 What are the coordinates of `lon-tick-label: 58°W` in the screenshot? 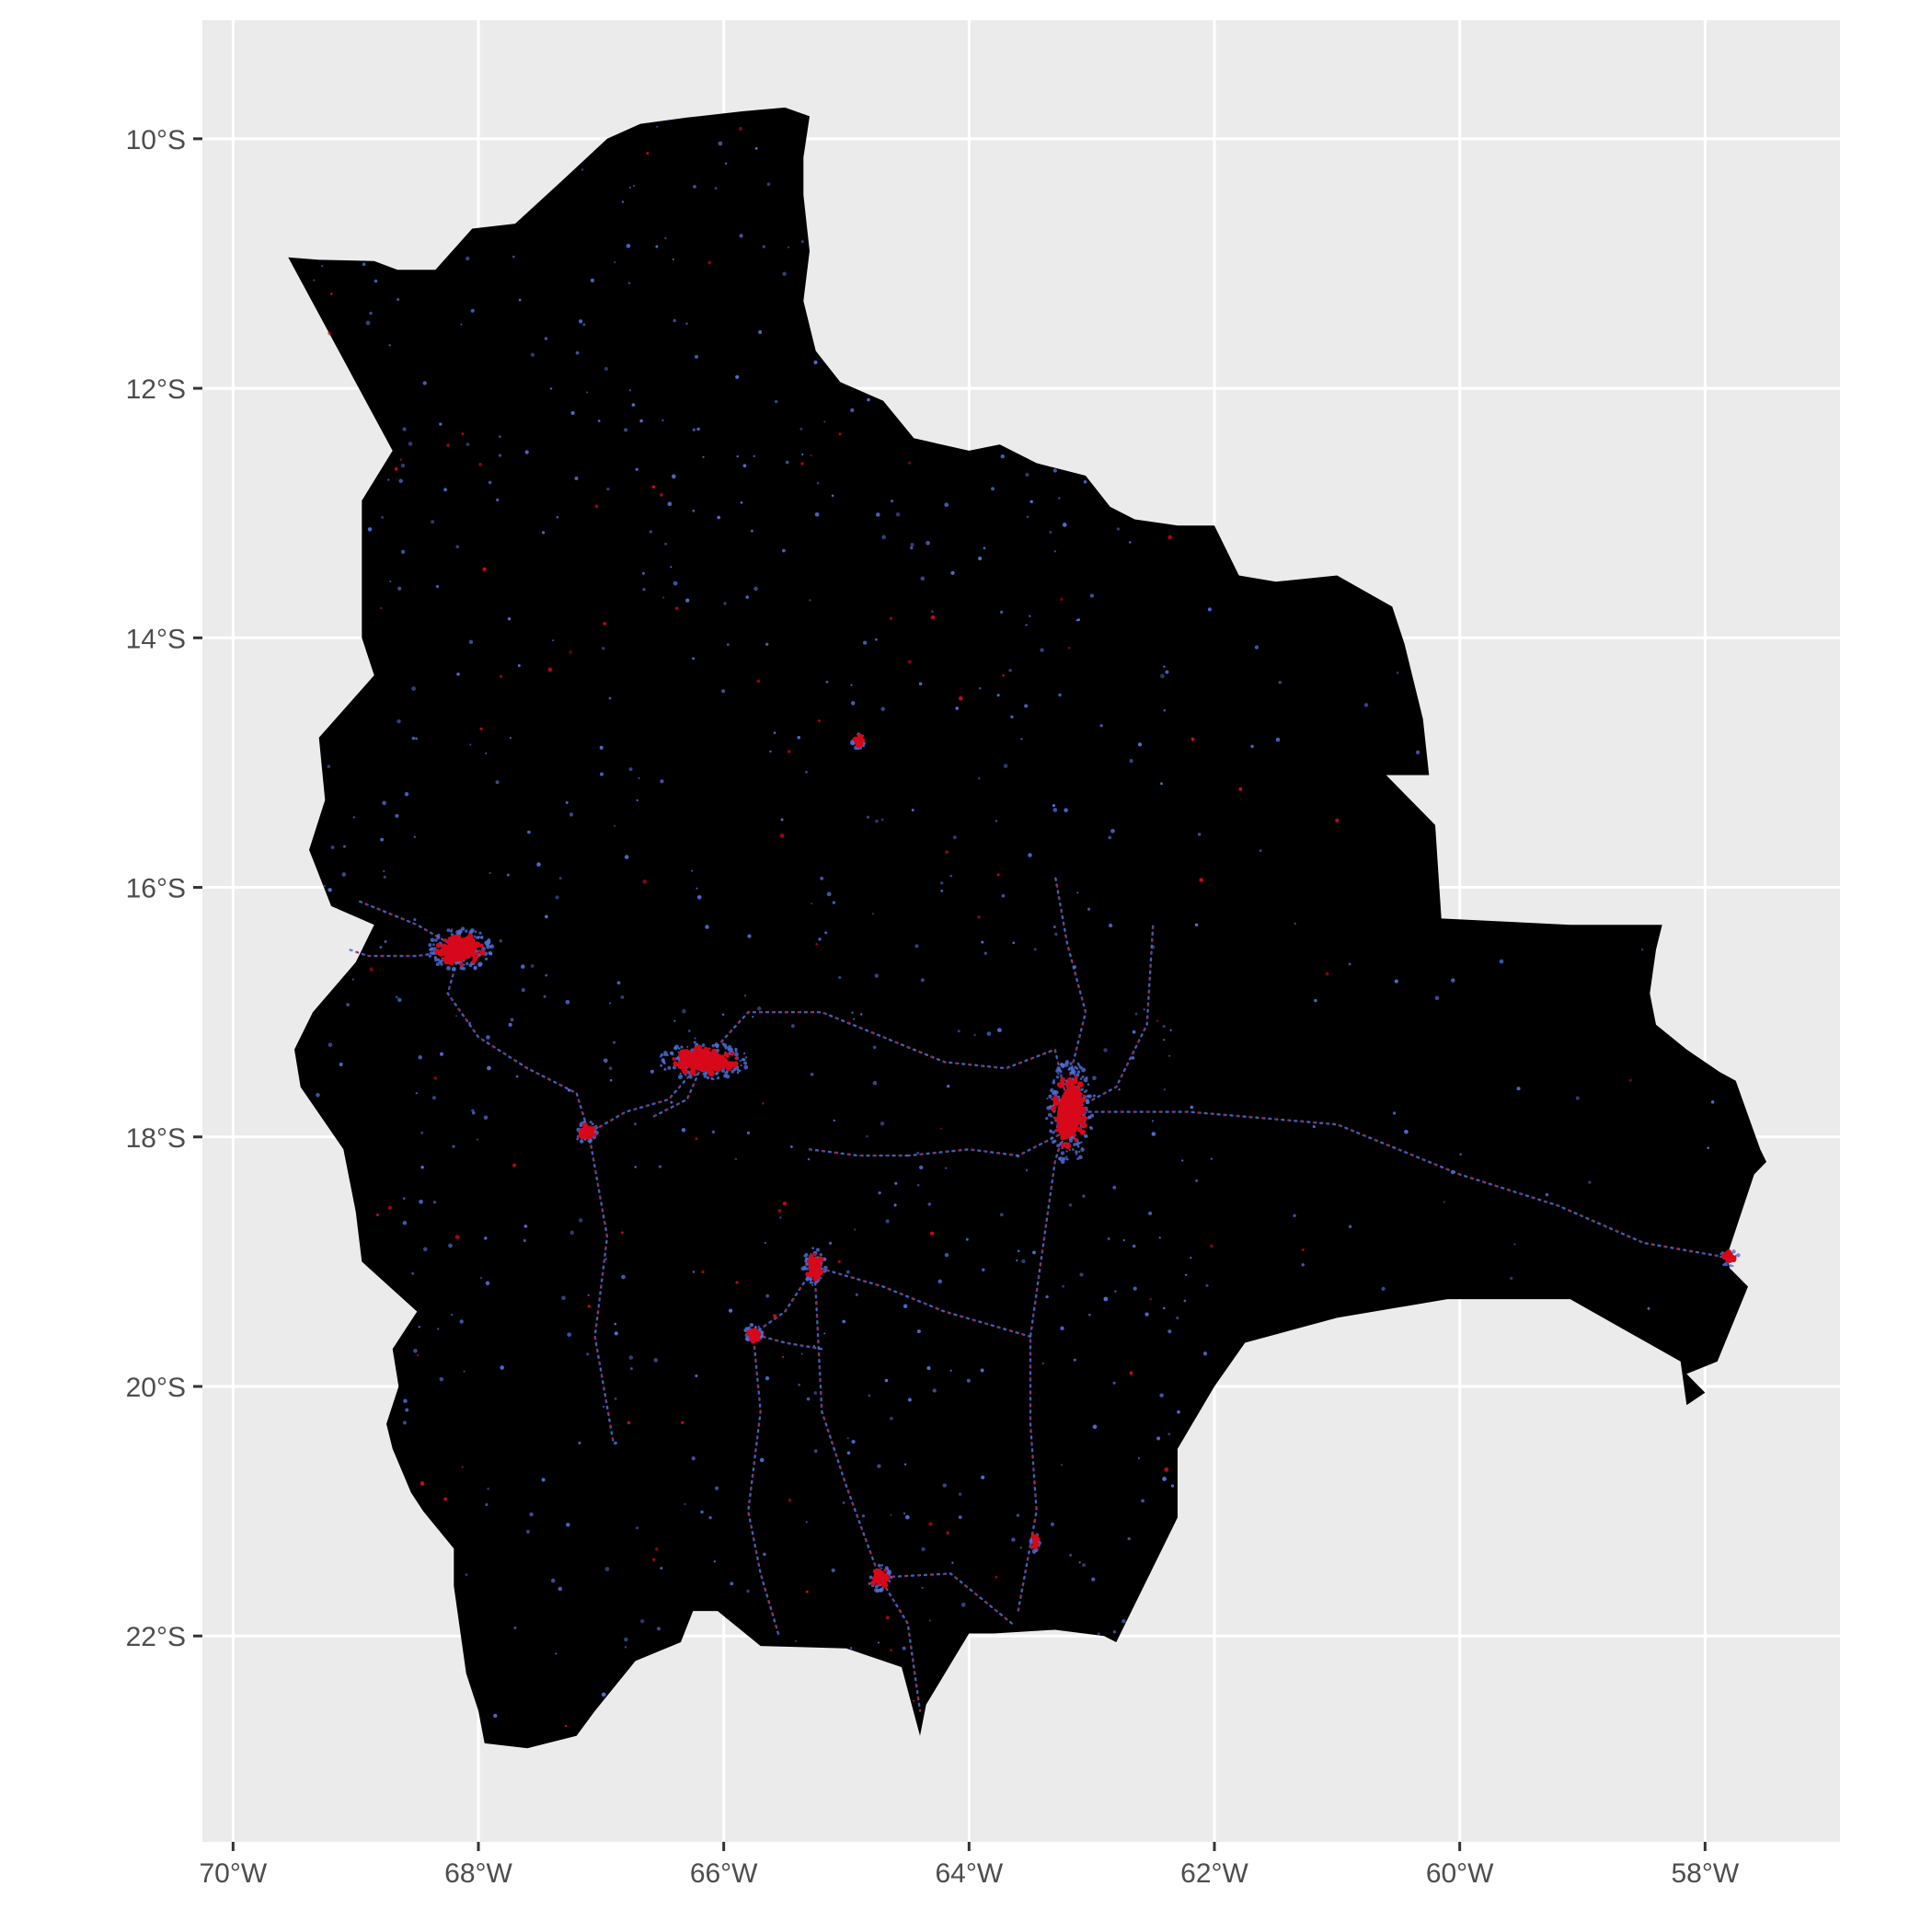 It's located at (1705, 1873).